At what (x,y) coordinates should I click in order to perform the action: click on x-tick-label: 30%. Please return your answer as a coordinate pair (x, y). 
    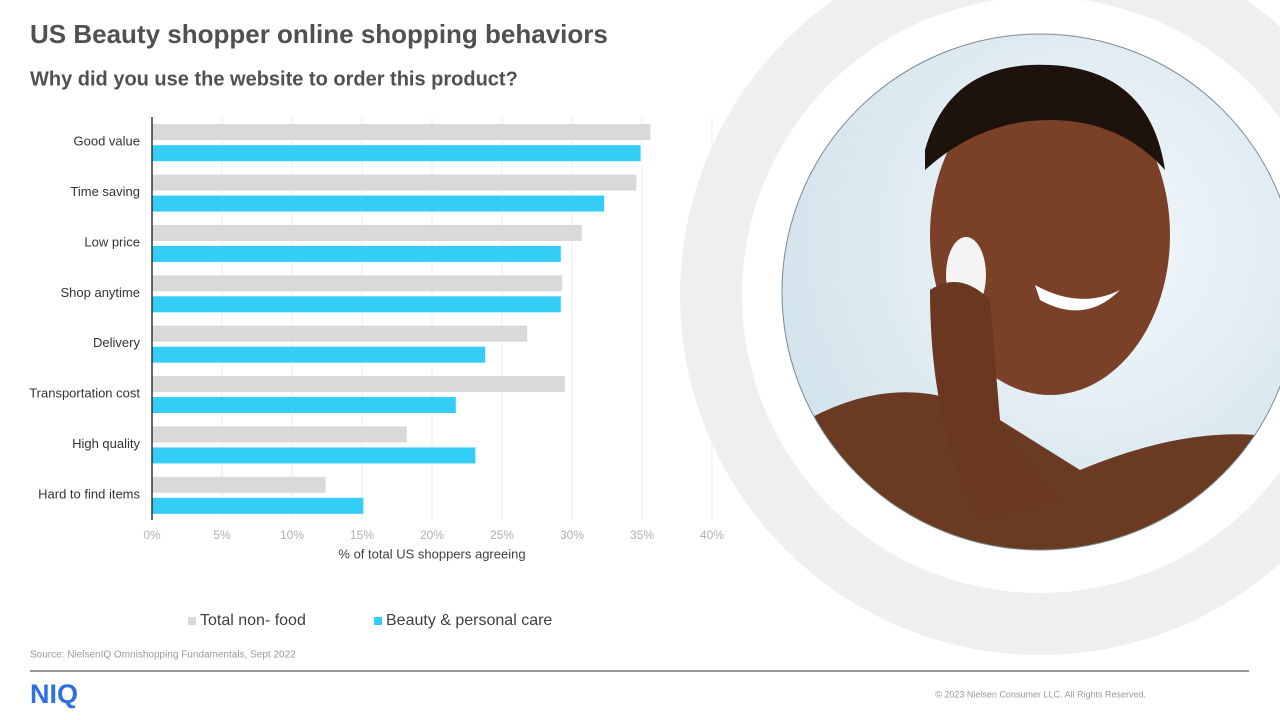
    Looking at the image, I should click on (572, 535).